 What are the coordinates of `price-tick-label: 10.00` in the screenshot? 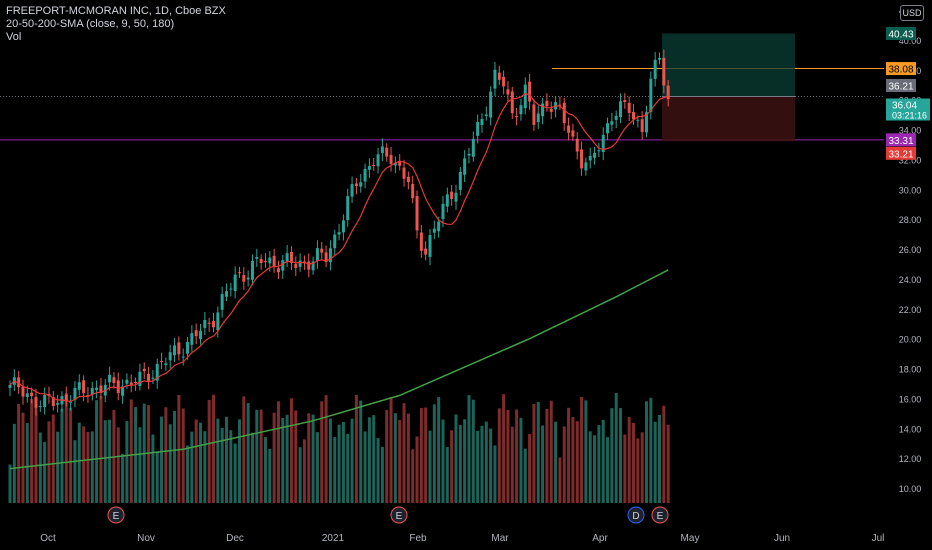 It's located at (910, 489).